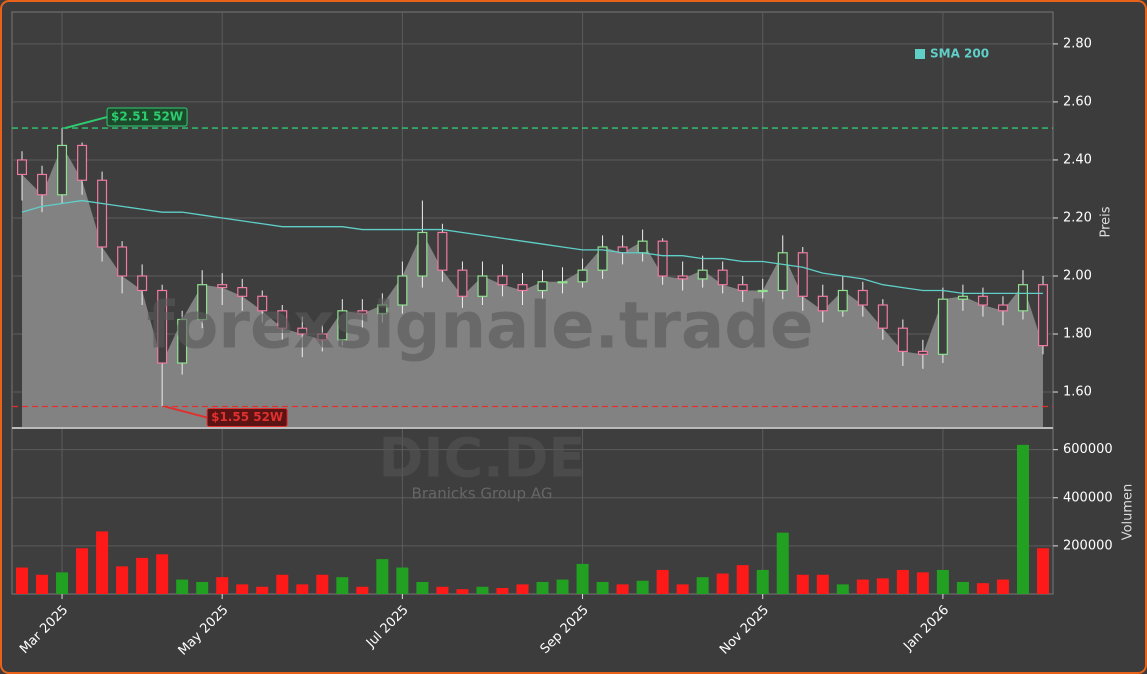 The height and width of the screenshot is (674, 1147). Describe the element at coordinates (1077, 334) in the screenshot. I see `y-tick-label: 1.80` at that location.